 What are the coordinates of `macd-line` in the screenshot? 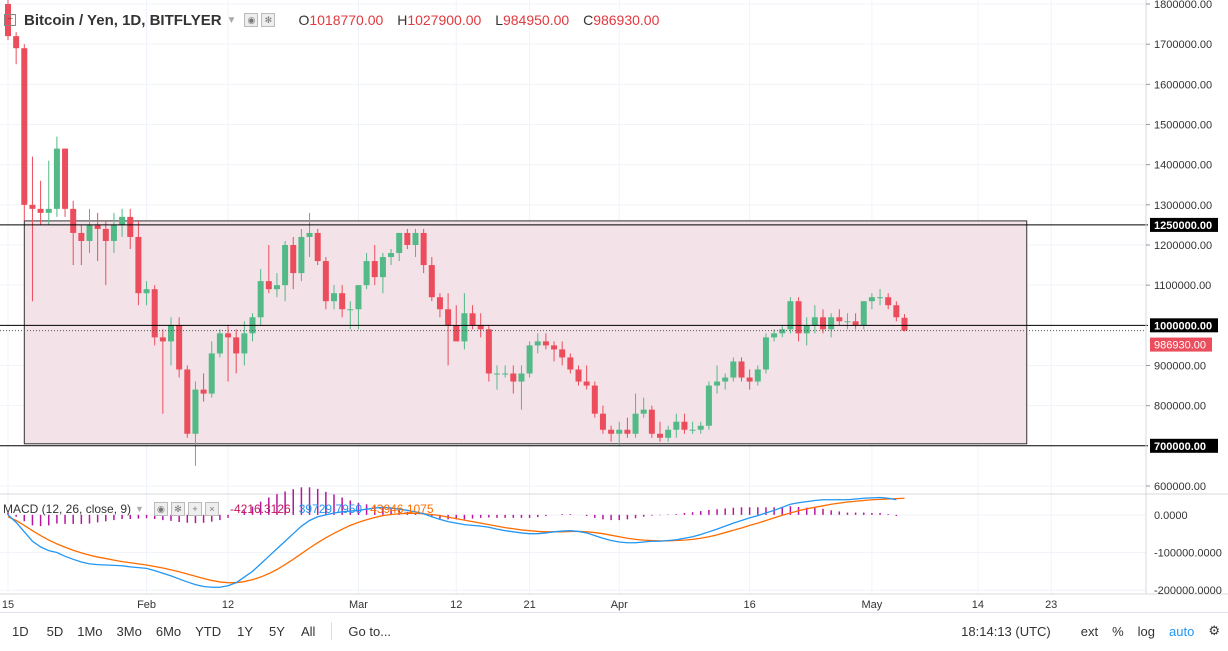 It's located at (452, 542).